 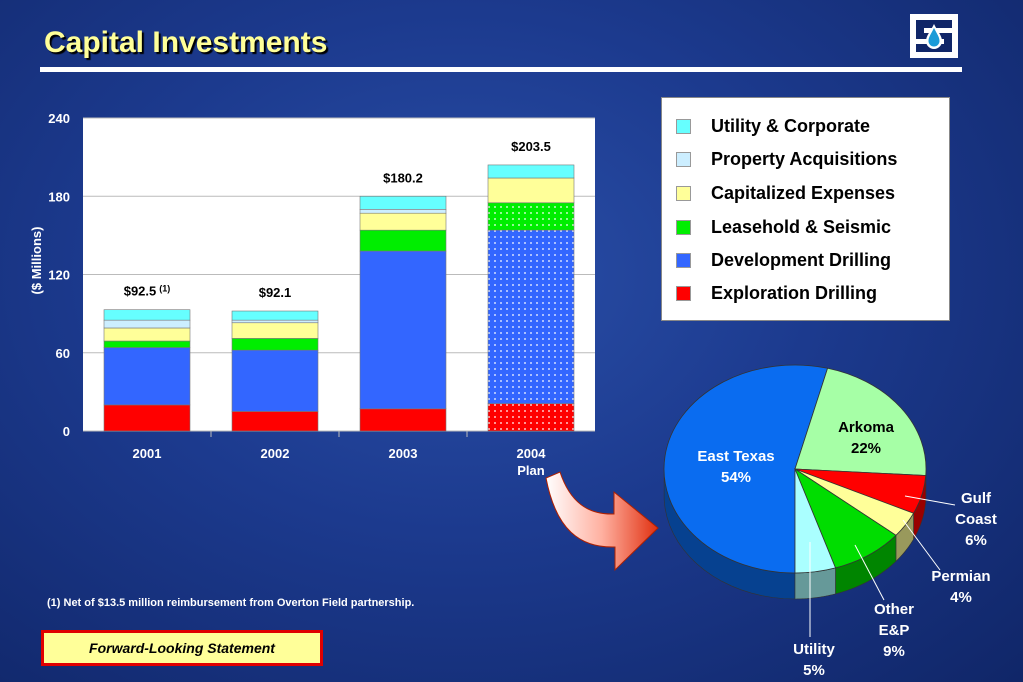 What do you see at coordinates (866, 427) in the screenshot?
I see `pie-slice-label: Arkoma` at bounding box center [866, 427].